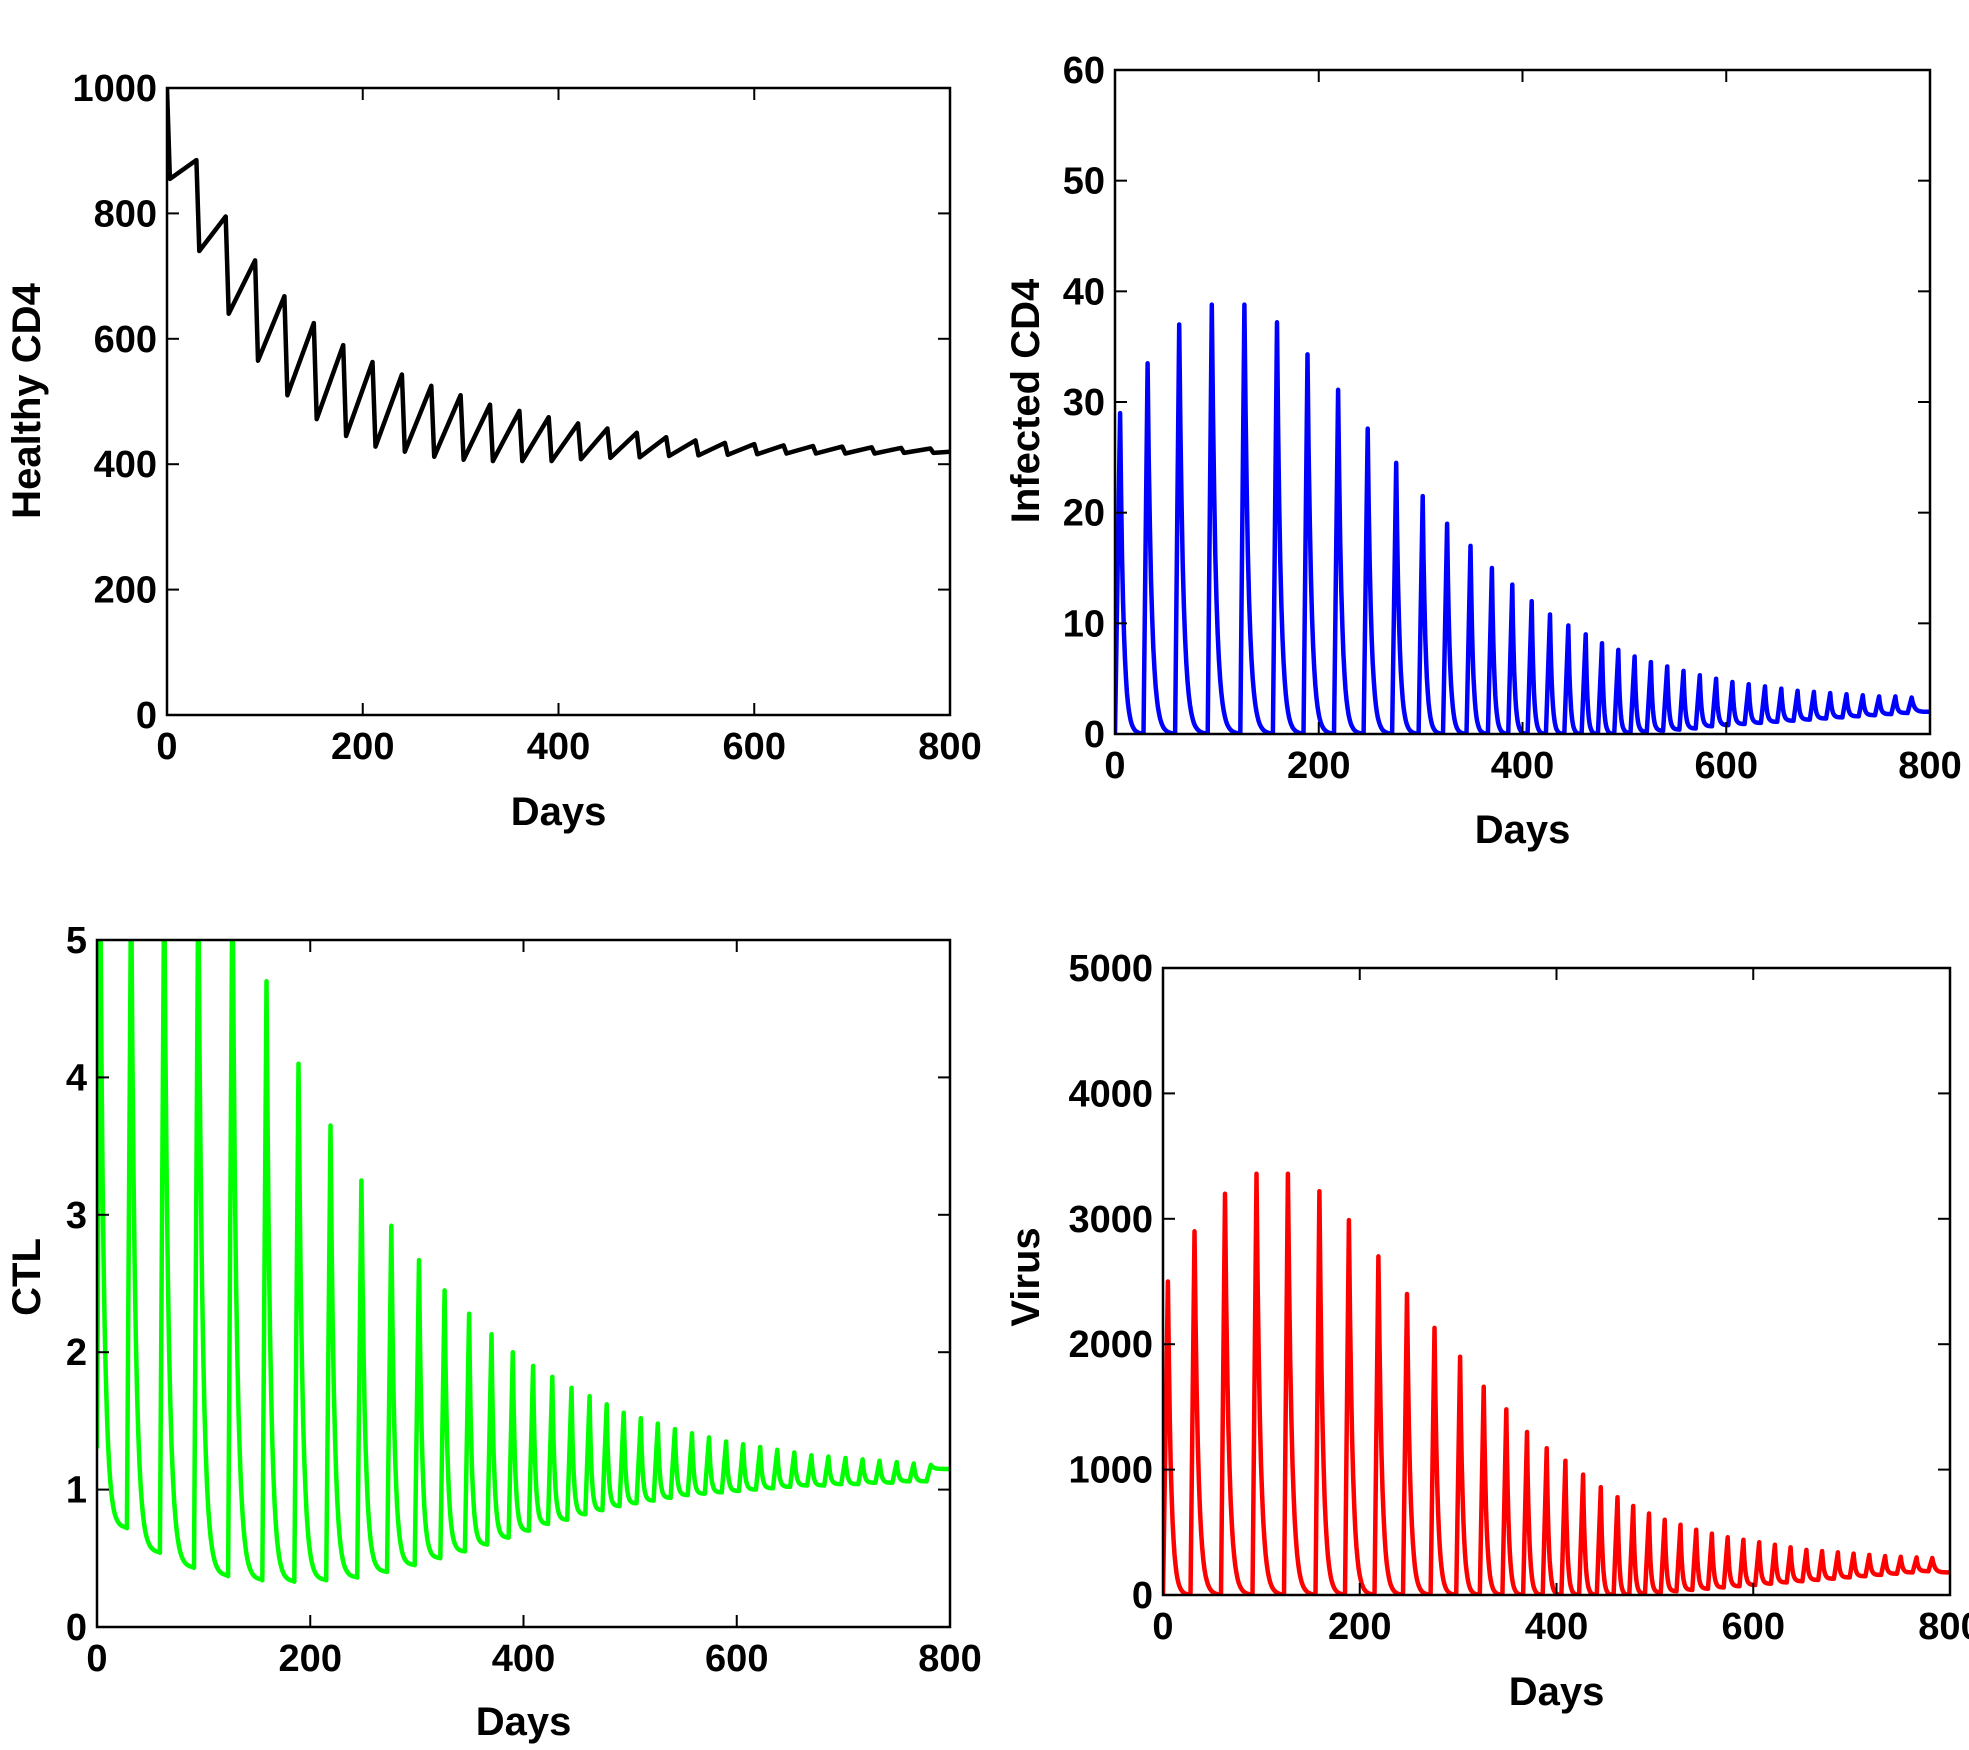 The height and width of the screenshot is (1750, 1969). Describe the element at coordinates (1110, 1220) in the screenshot. I see `y-tick-label: 3000` at that location.